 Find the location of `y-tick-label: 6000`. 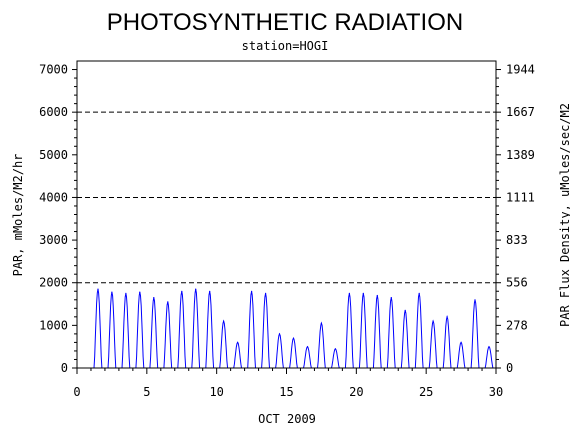

y-tick-label: 6000 is located at coordinates (53, 112).